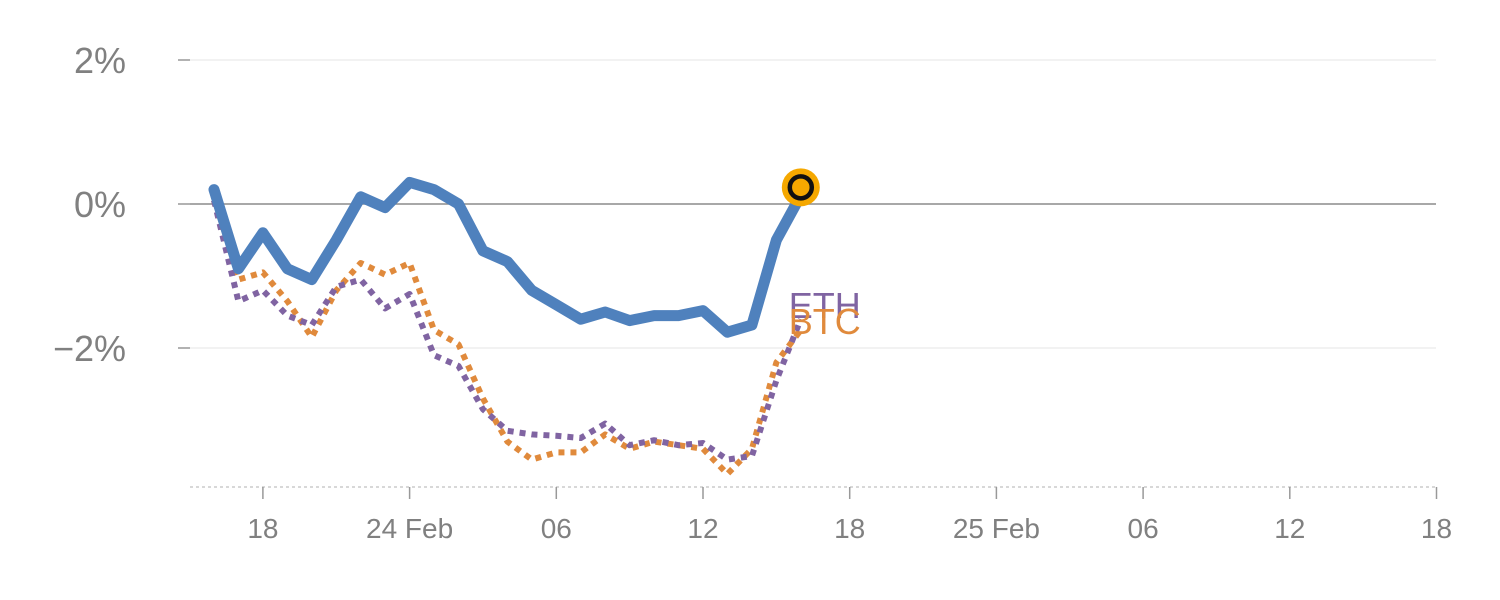 The height and width of the screenshot is (600, 1500). Describe the element at coordinates (996, 528) in the screenshot. I see `x-tick-label: 25 Feb` at that location.